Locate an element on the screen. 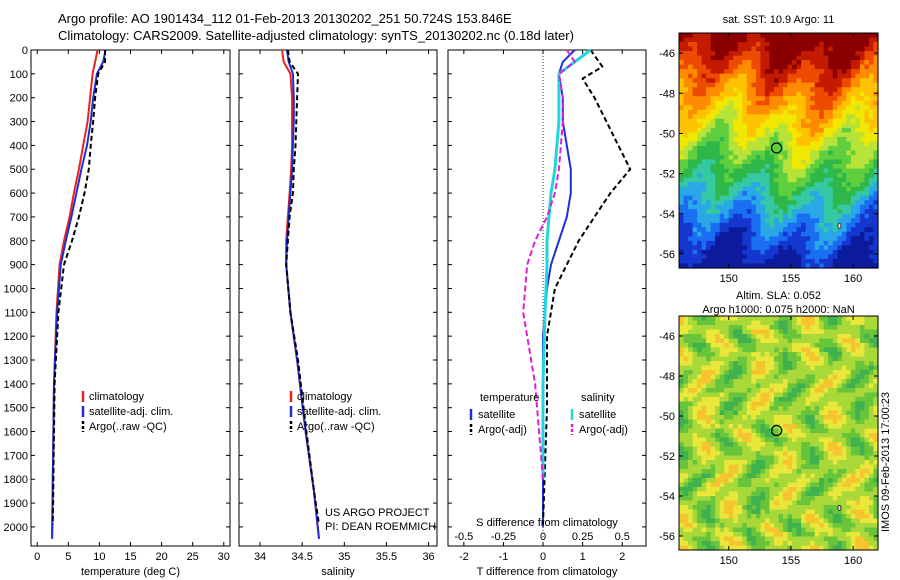 The width and height of the screenshot is (900, 580). y-tick-label: 1900 is located at coordinates (16, 504).